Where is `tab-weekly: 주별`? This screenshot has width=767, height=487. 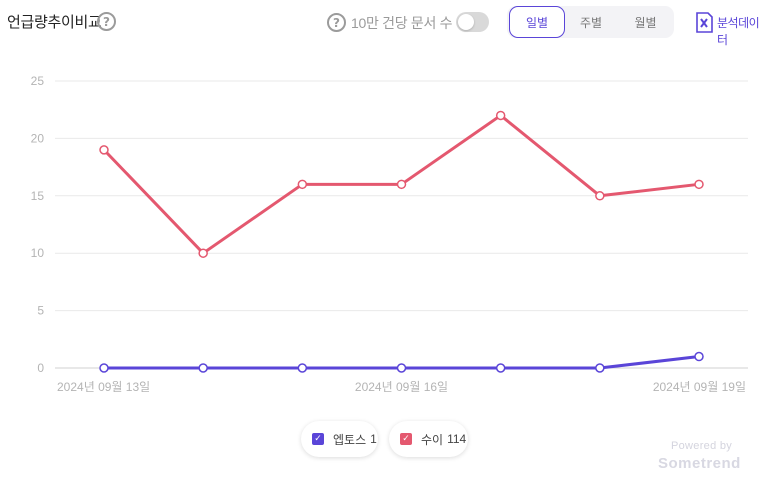
tab-weekly: 주별 is located at coordinates (591, 22).